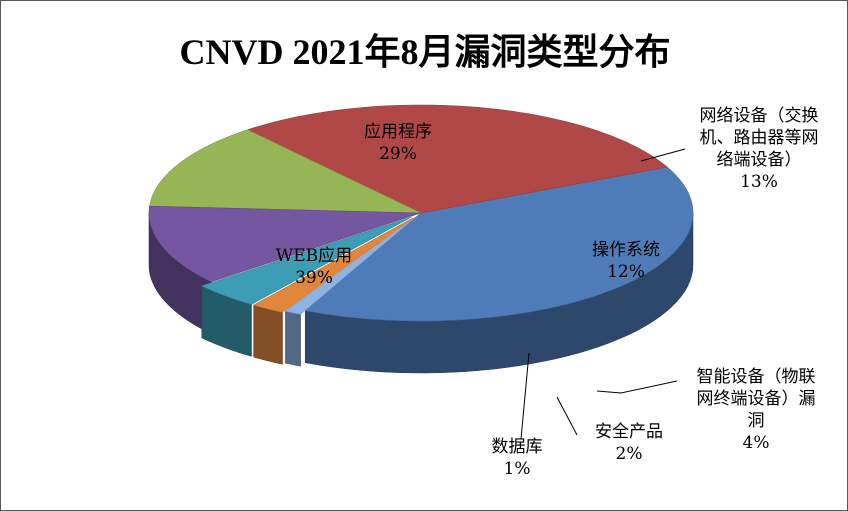  Describe the element at coordinates (626, 272) in the screenshot. I see `slice-percent: 12%` at that location.